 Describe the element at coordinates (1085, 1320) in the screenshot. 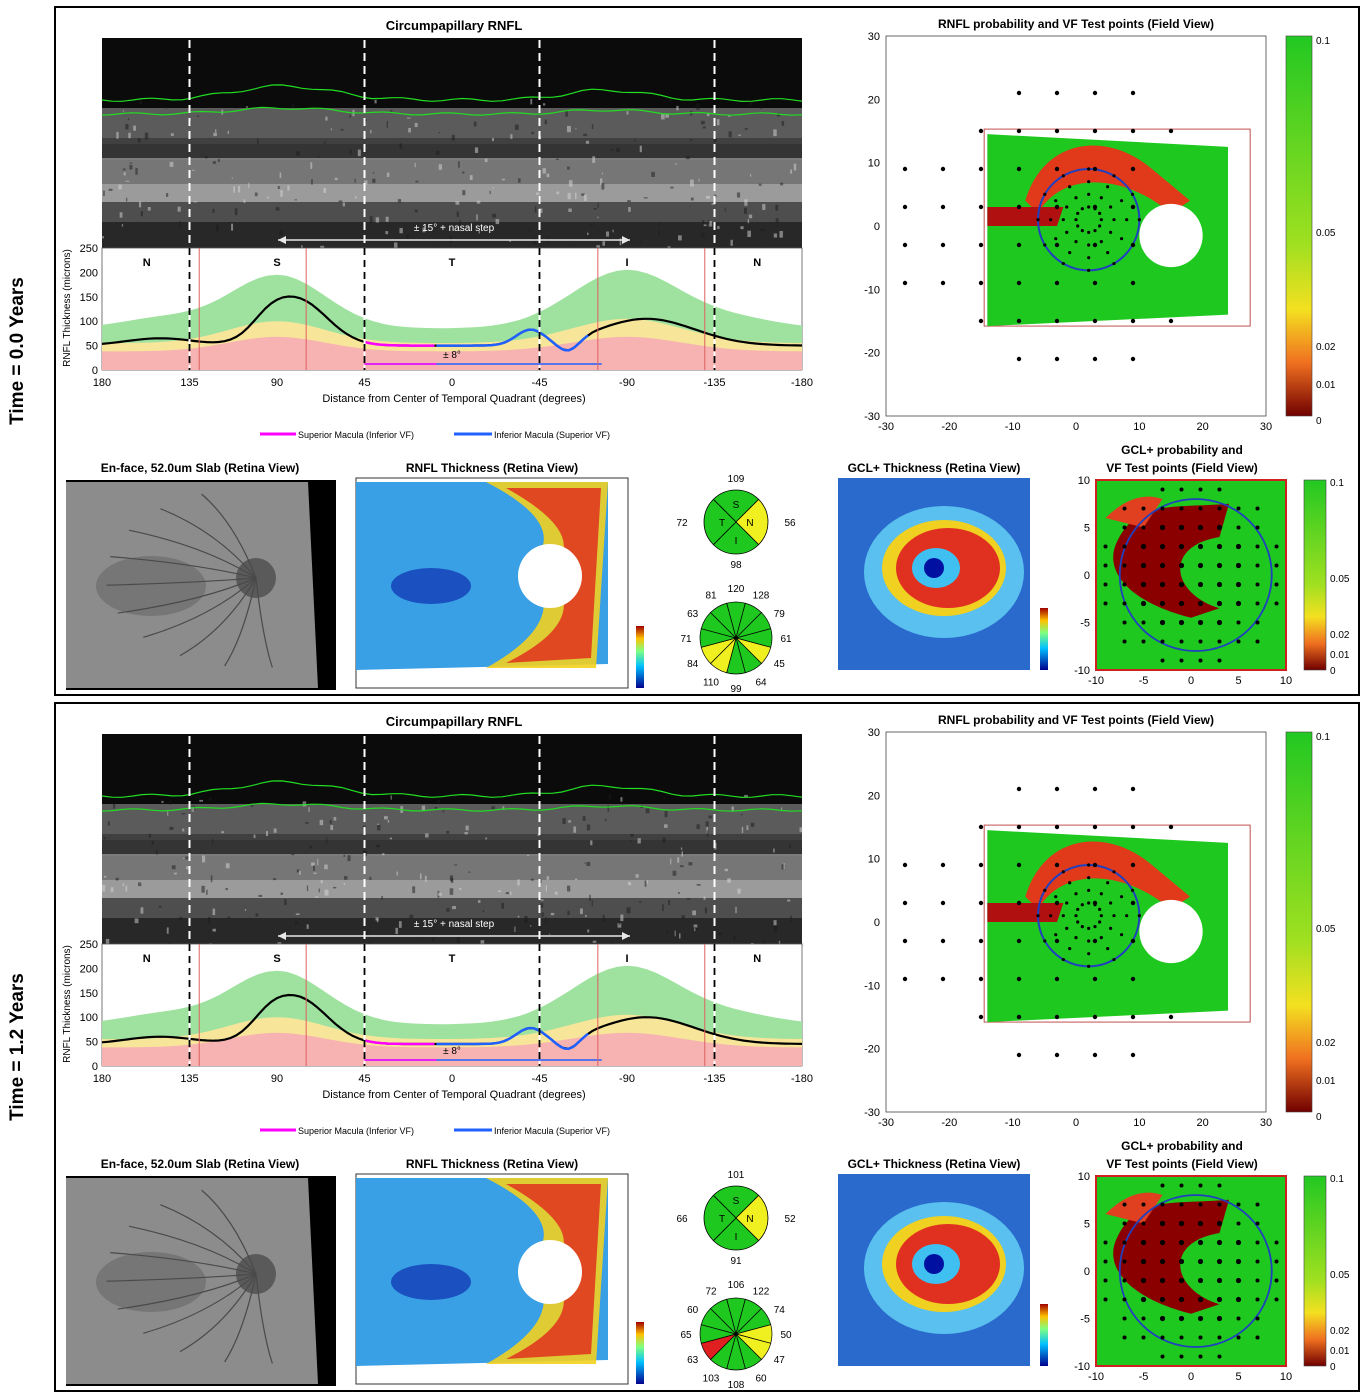

I see `gcl-y-tick: -5` at that location.